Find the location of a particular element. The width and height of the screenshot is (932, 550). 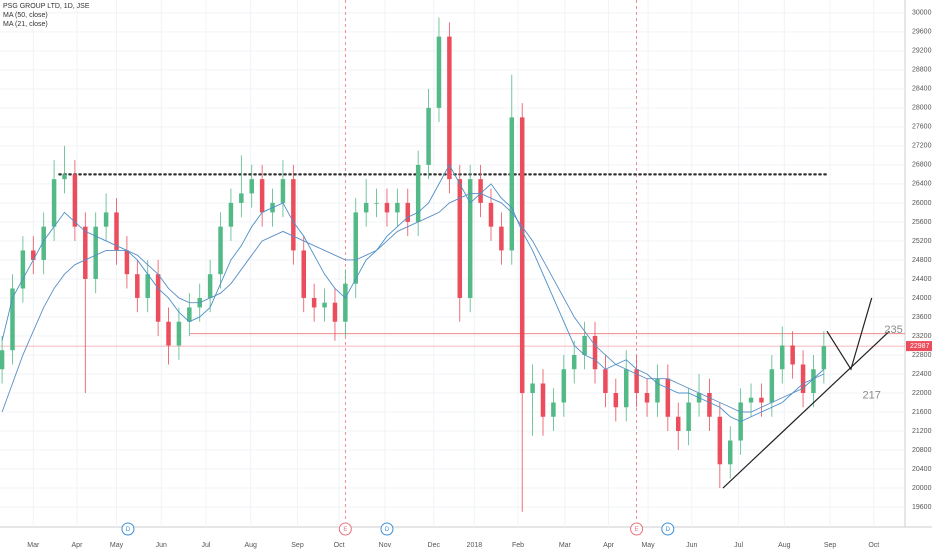

x-tick-label: Aug is located at coordinates (784, 545).